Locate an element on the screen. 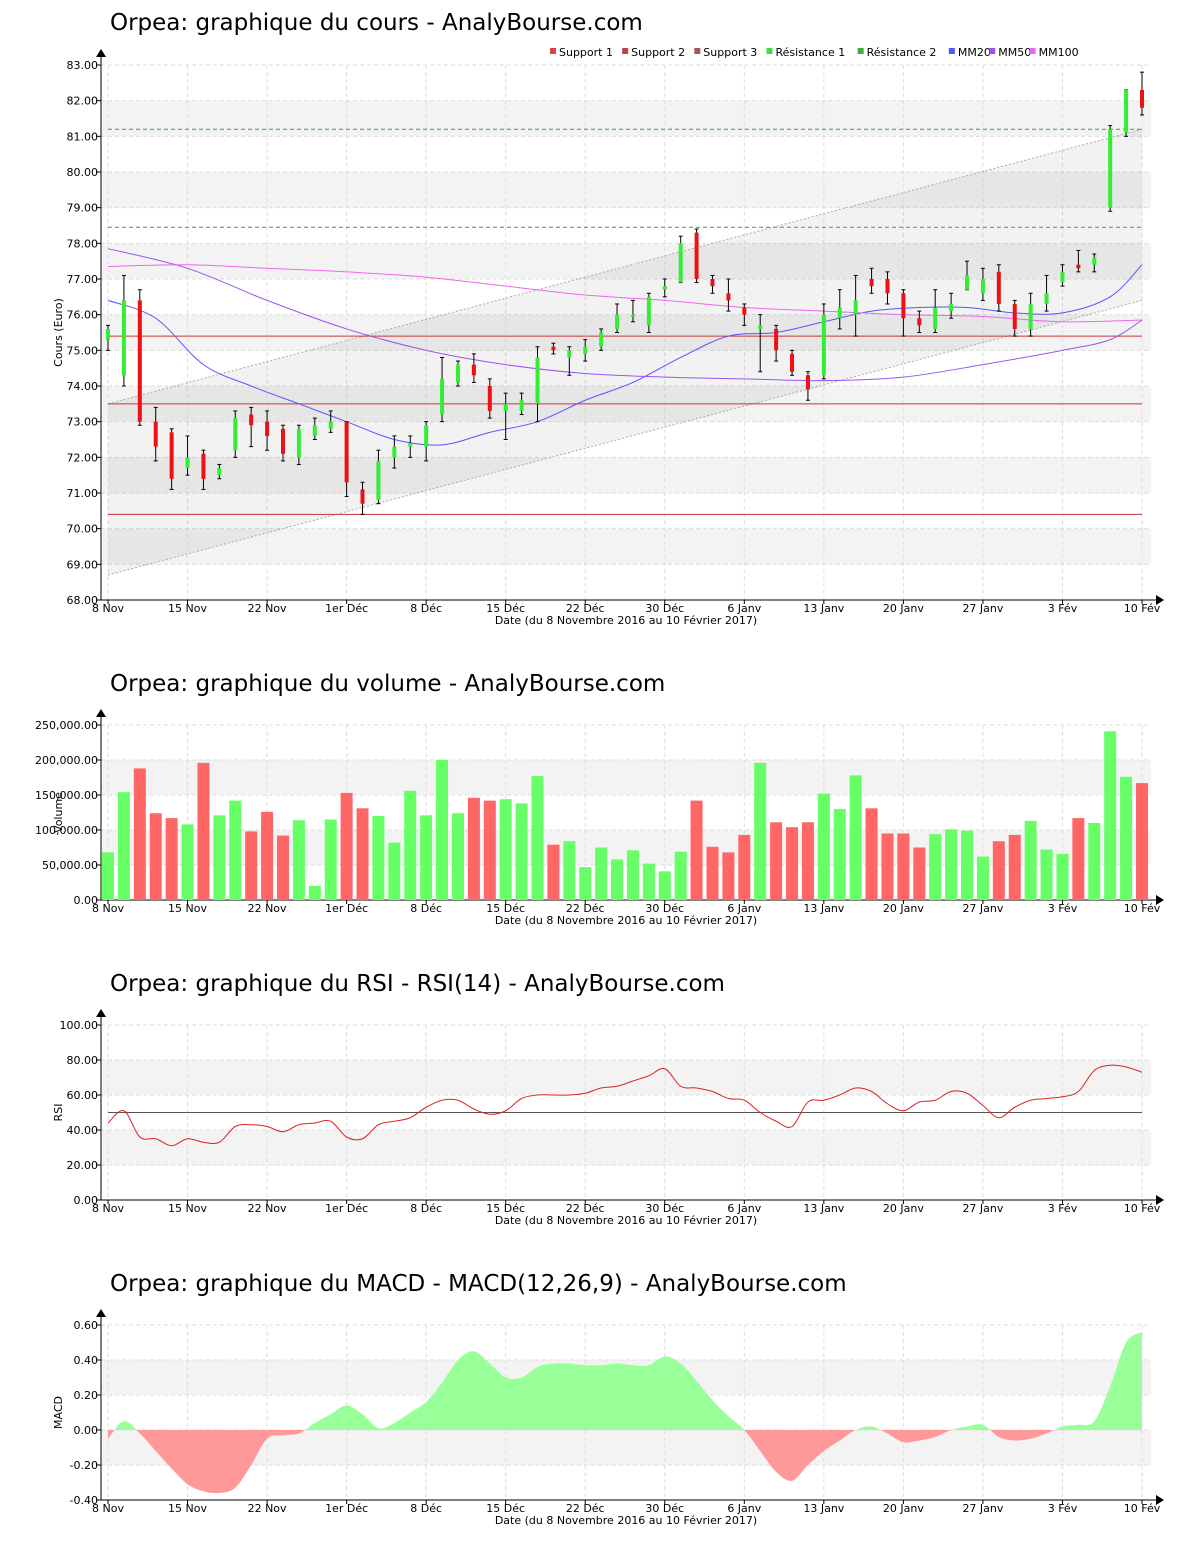 The height and width of the screenshot is (1550, 1200). moving-average-mm20 is located at coordinates (625, 355).